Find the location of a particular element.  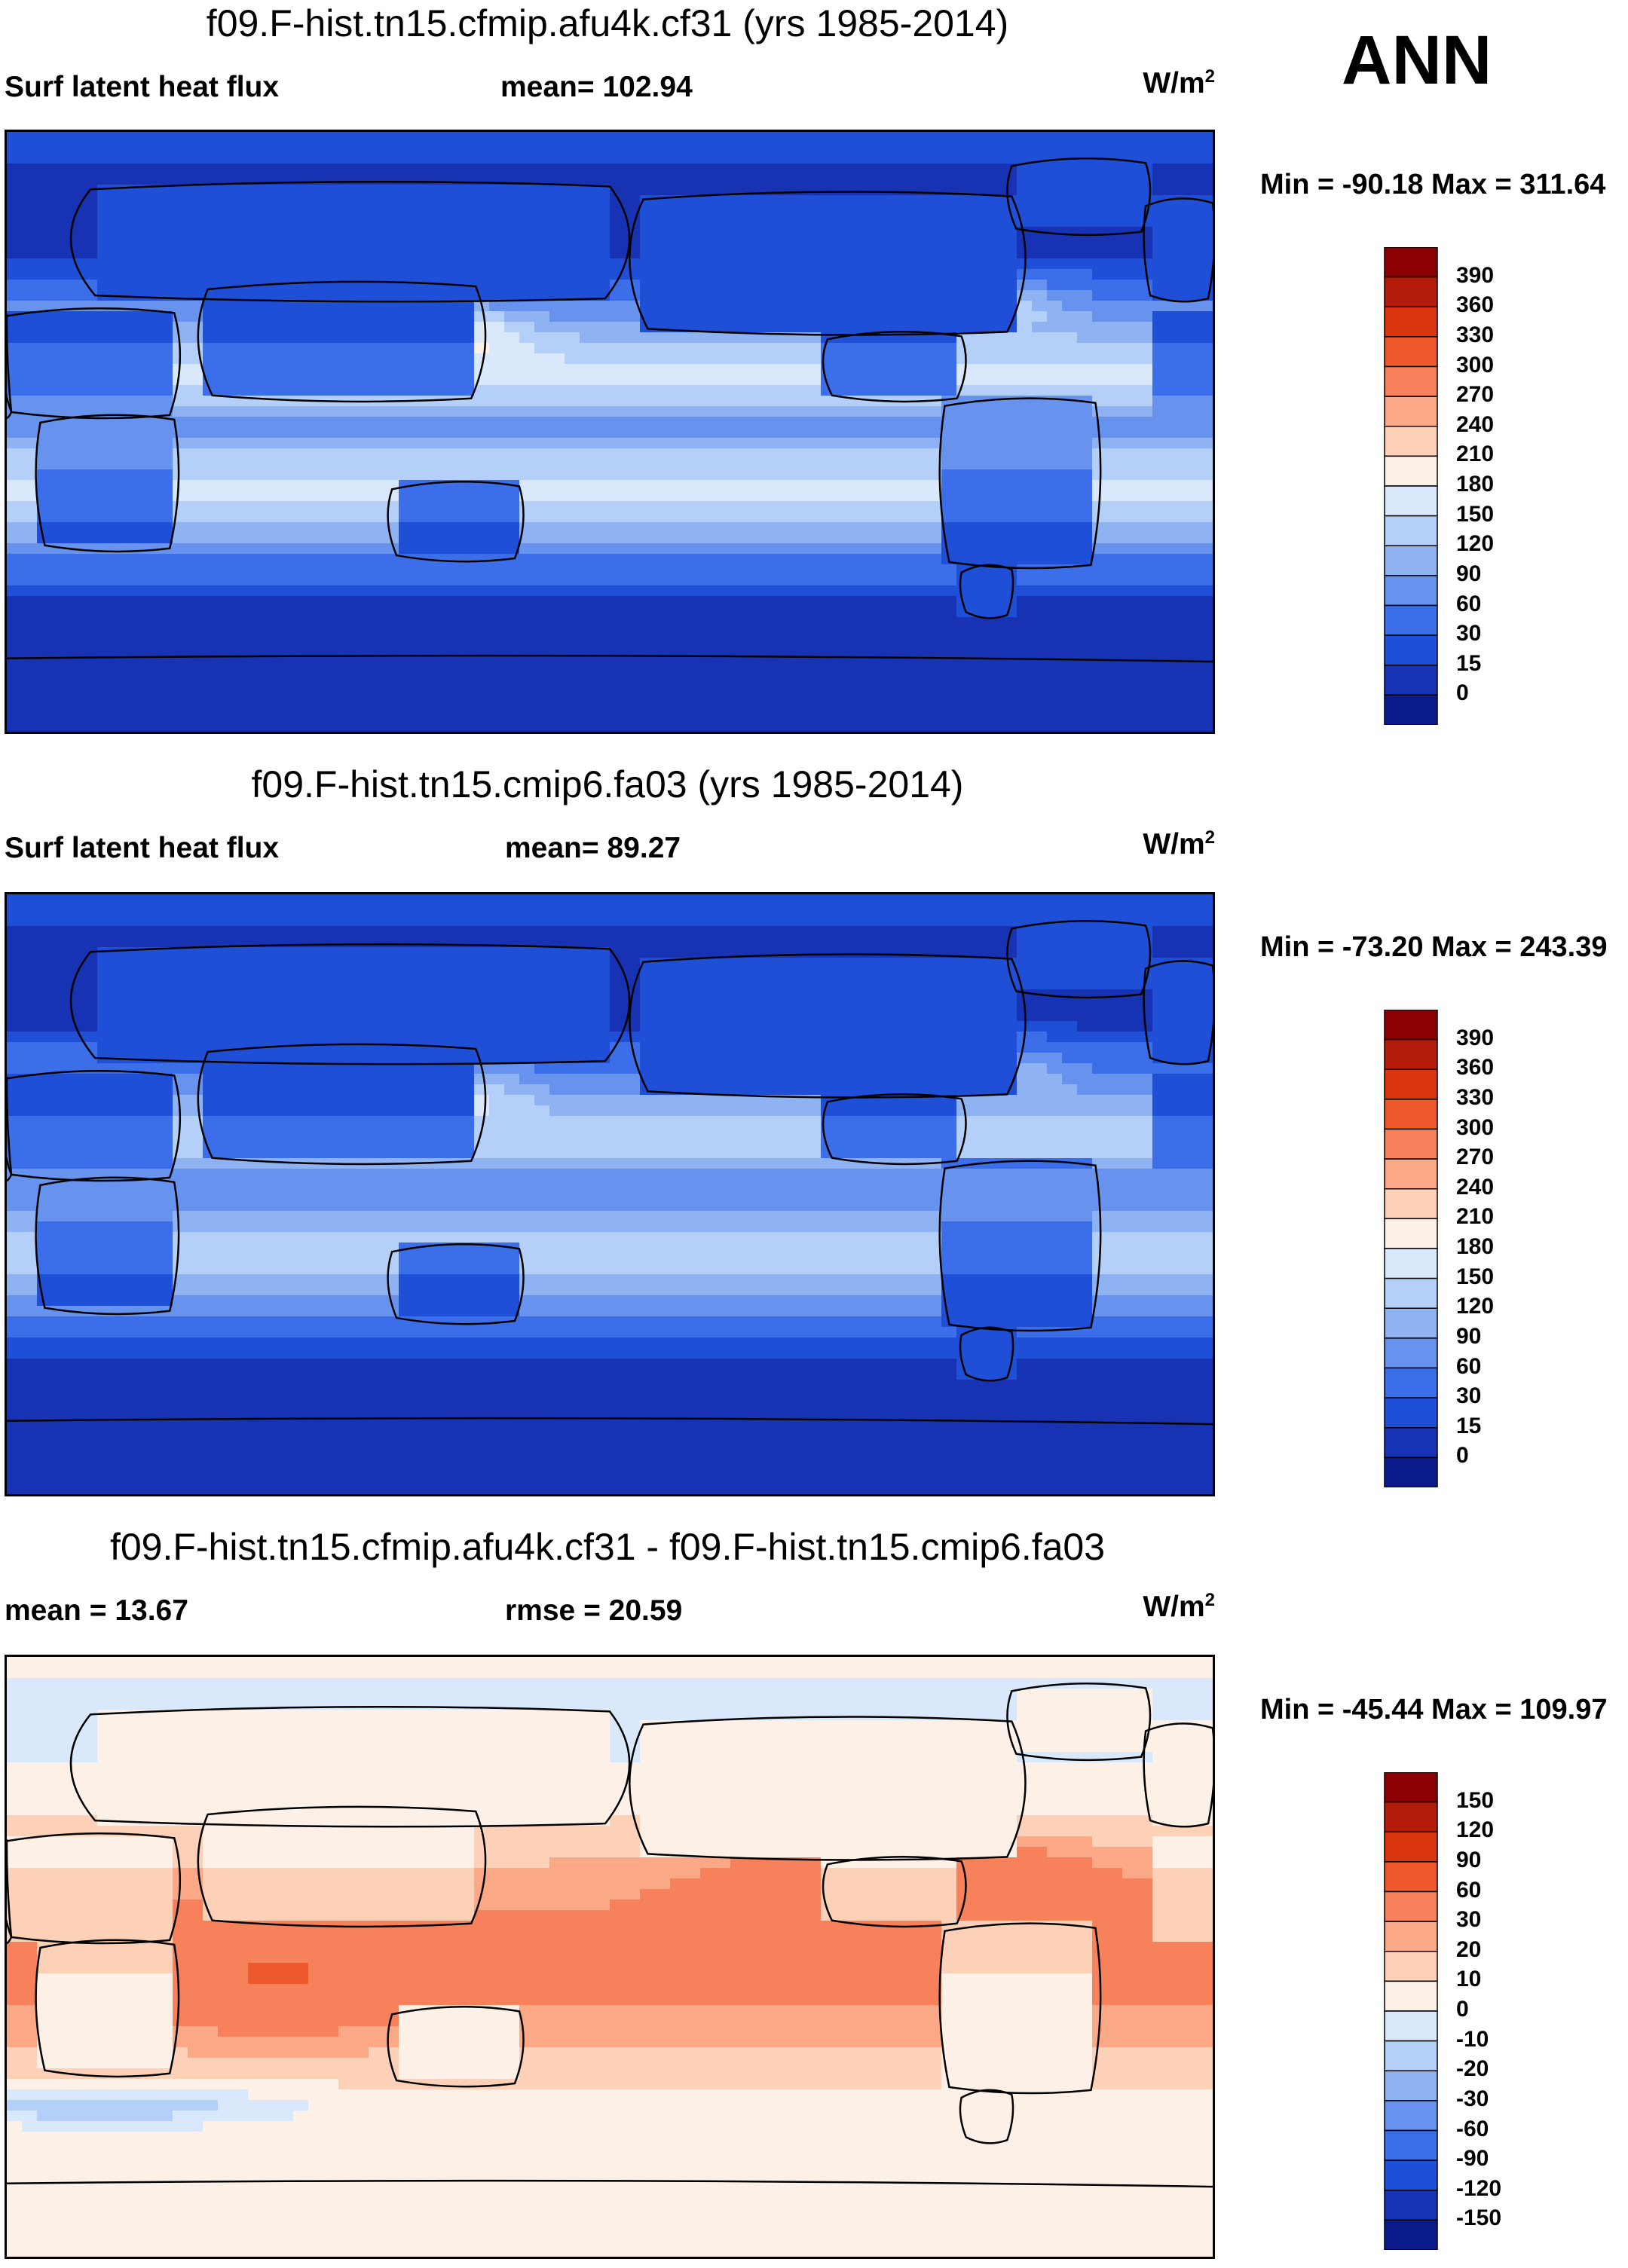

colorbar-tick-label: -120 is located at coordinates (1479, 2188).